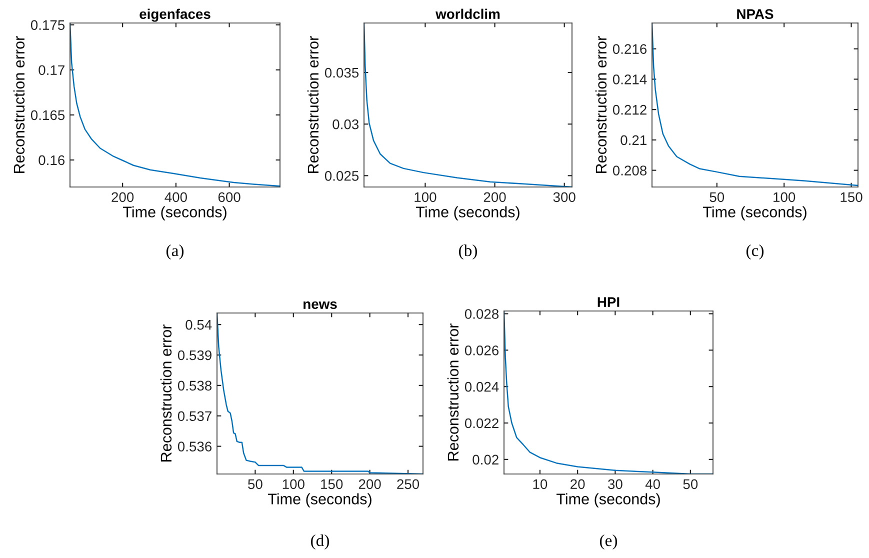 Image resolution: width=869 pixels, height=558 pixels. Describe the element at coordinates (51, 160) in the screenshot. I see `y-tick-label: 0.16` at that location.